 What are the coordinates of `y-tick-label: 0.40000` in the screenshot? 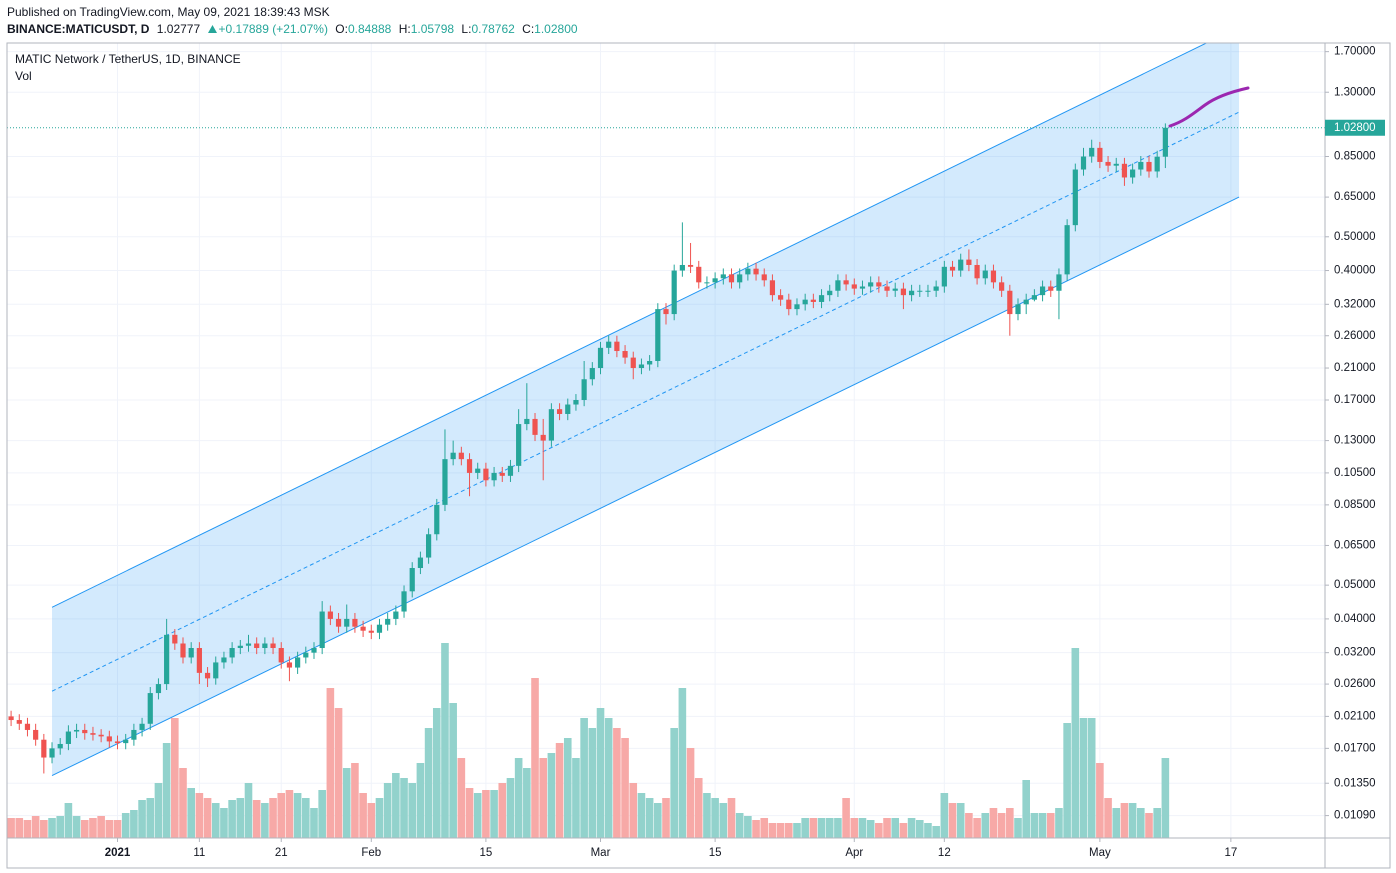 It's located at (1355, 271).